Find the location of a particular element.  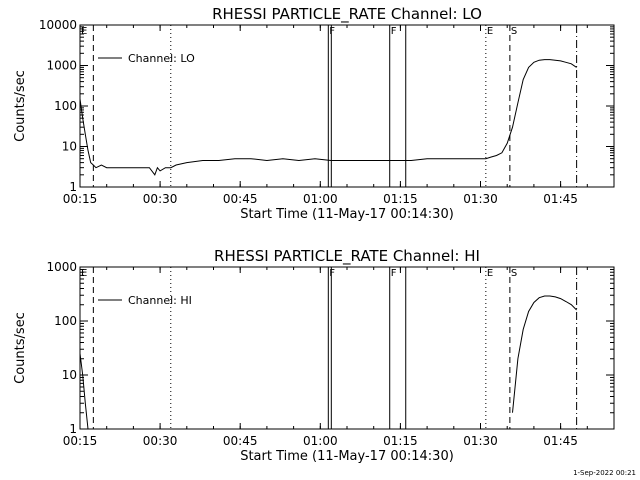

y-tick-label: 10000 is located at coordinates (58, 25).